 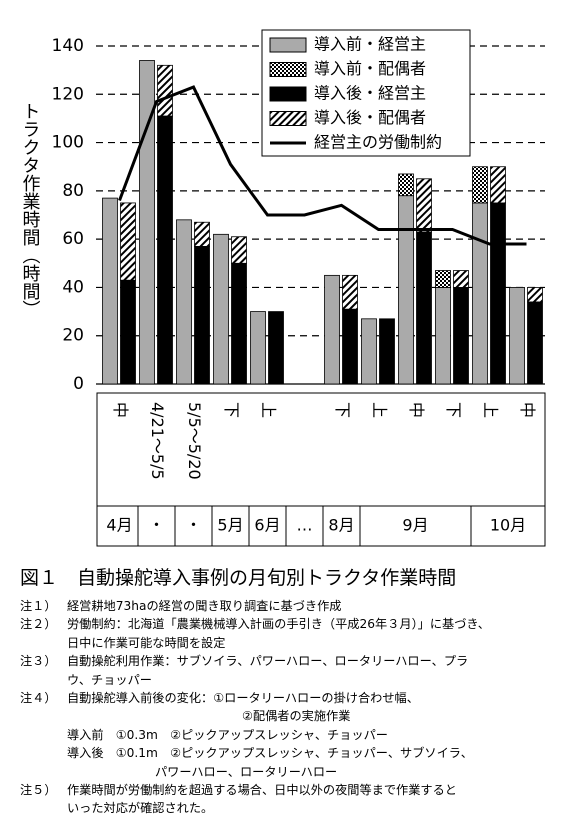 What do you see at coordinates (278, 624) in the screenshot?
I see `note-line: 労働制約：北海道「農業機械導入計画の手引き（平成26年３月）」に基づき、` at bounding box center [278, 624].